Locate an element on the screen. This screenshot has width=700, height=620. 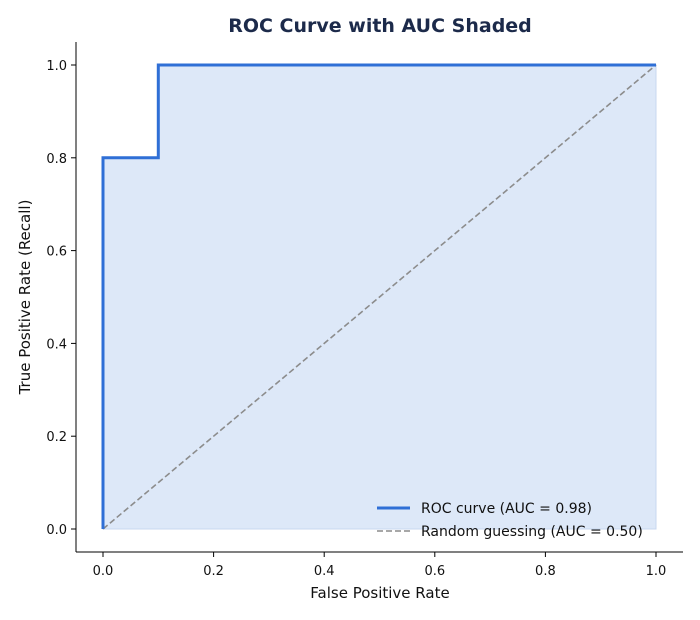
y-tick-label: 0.8 is located at coordinates (56, 159).